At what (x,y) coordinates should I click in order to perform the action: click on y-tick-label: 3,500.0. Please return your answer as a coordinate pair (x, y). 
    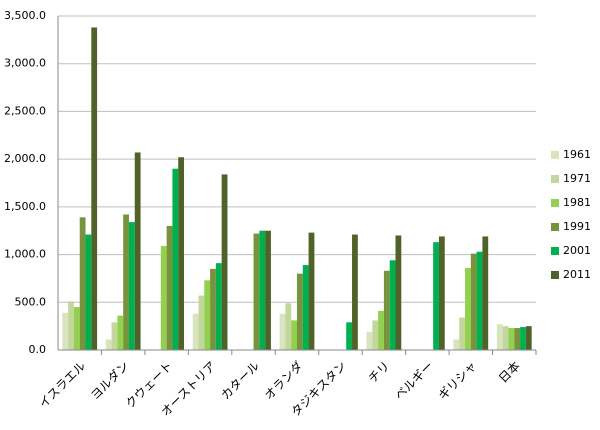
    Looking at the image, I should click on (25, 15).